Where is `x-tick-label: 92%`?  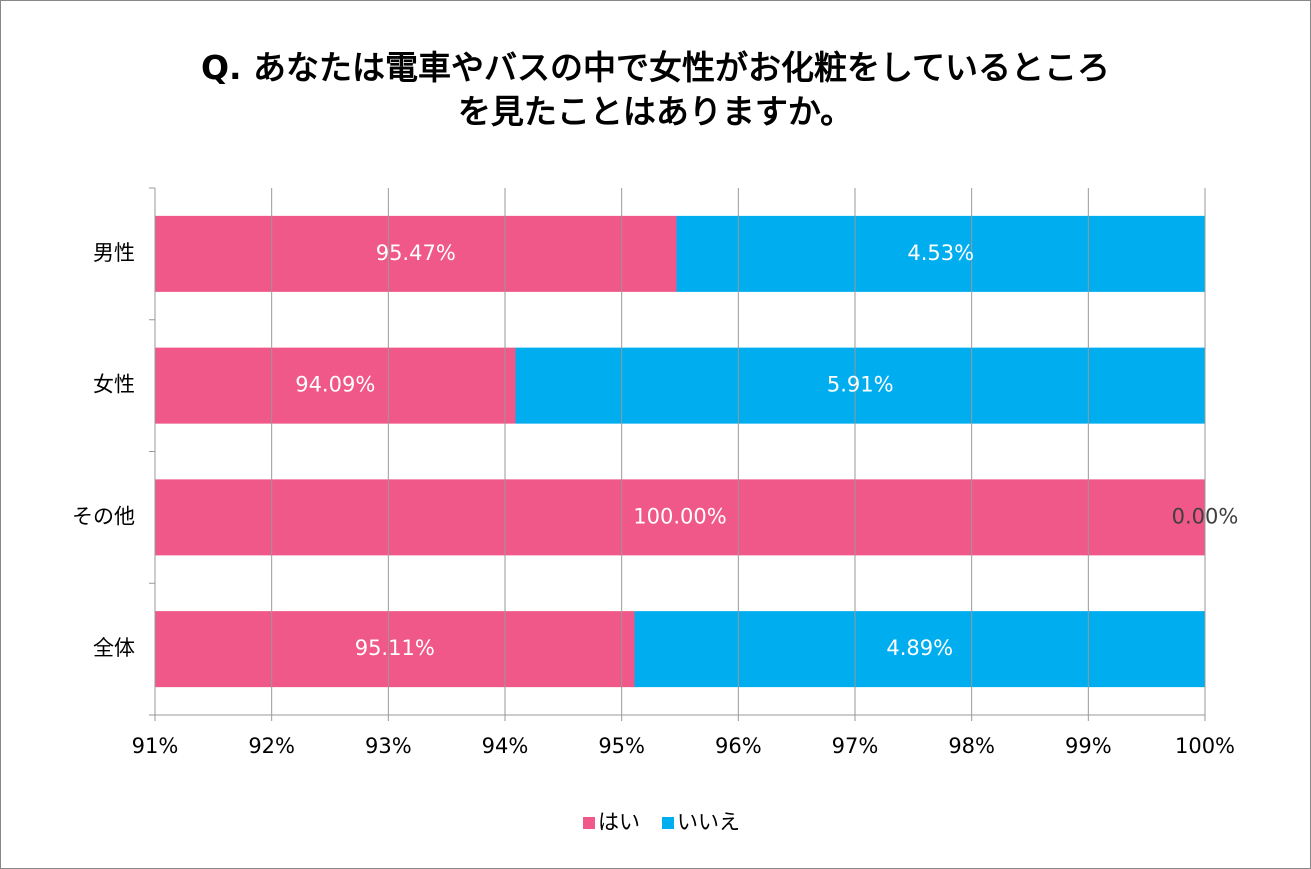 x-tick-label: 92% is located at coordinates (271, 746).